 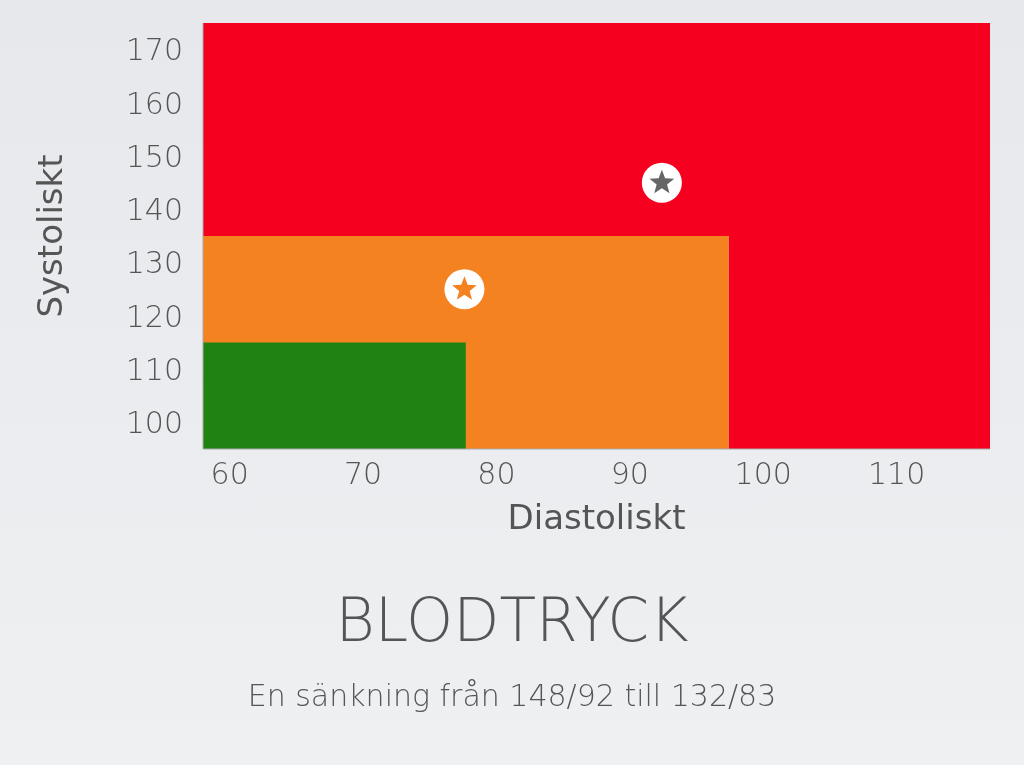 What do you see at coordinates (154, 210) in the screenshot?
I see `y-tick-label: 140` at bounding box center [154, 210].